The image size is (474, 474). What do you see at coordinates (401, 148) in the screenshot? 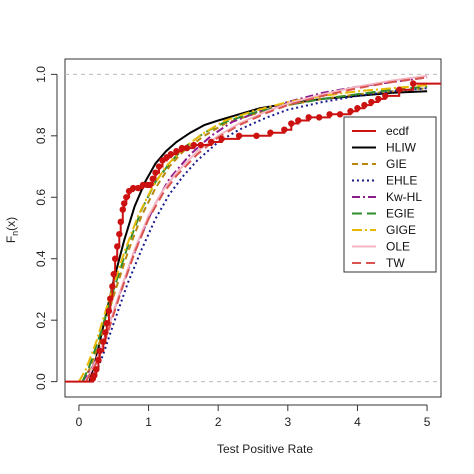
I see `legend-label-hliw: HLIW` at bounding box center [401, 148].